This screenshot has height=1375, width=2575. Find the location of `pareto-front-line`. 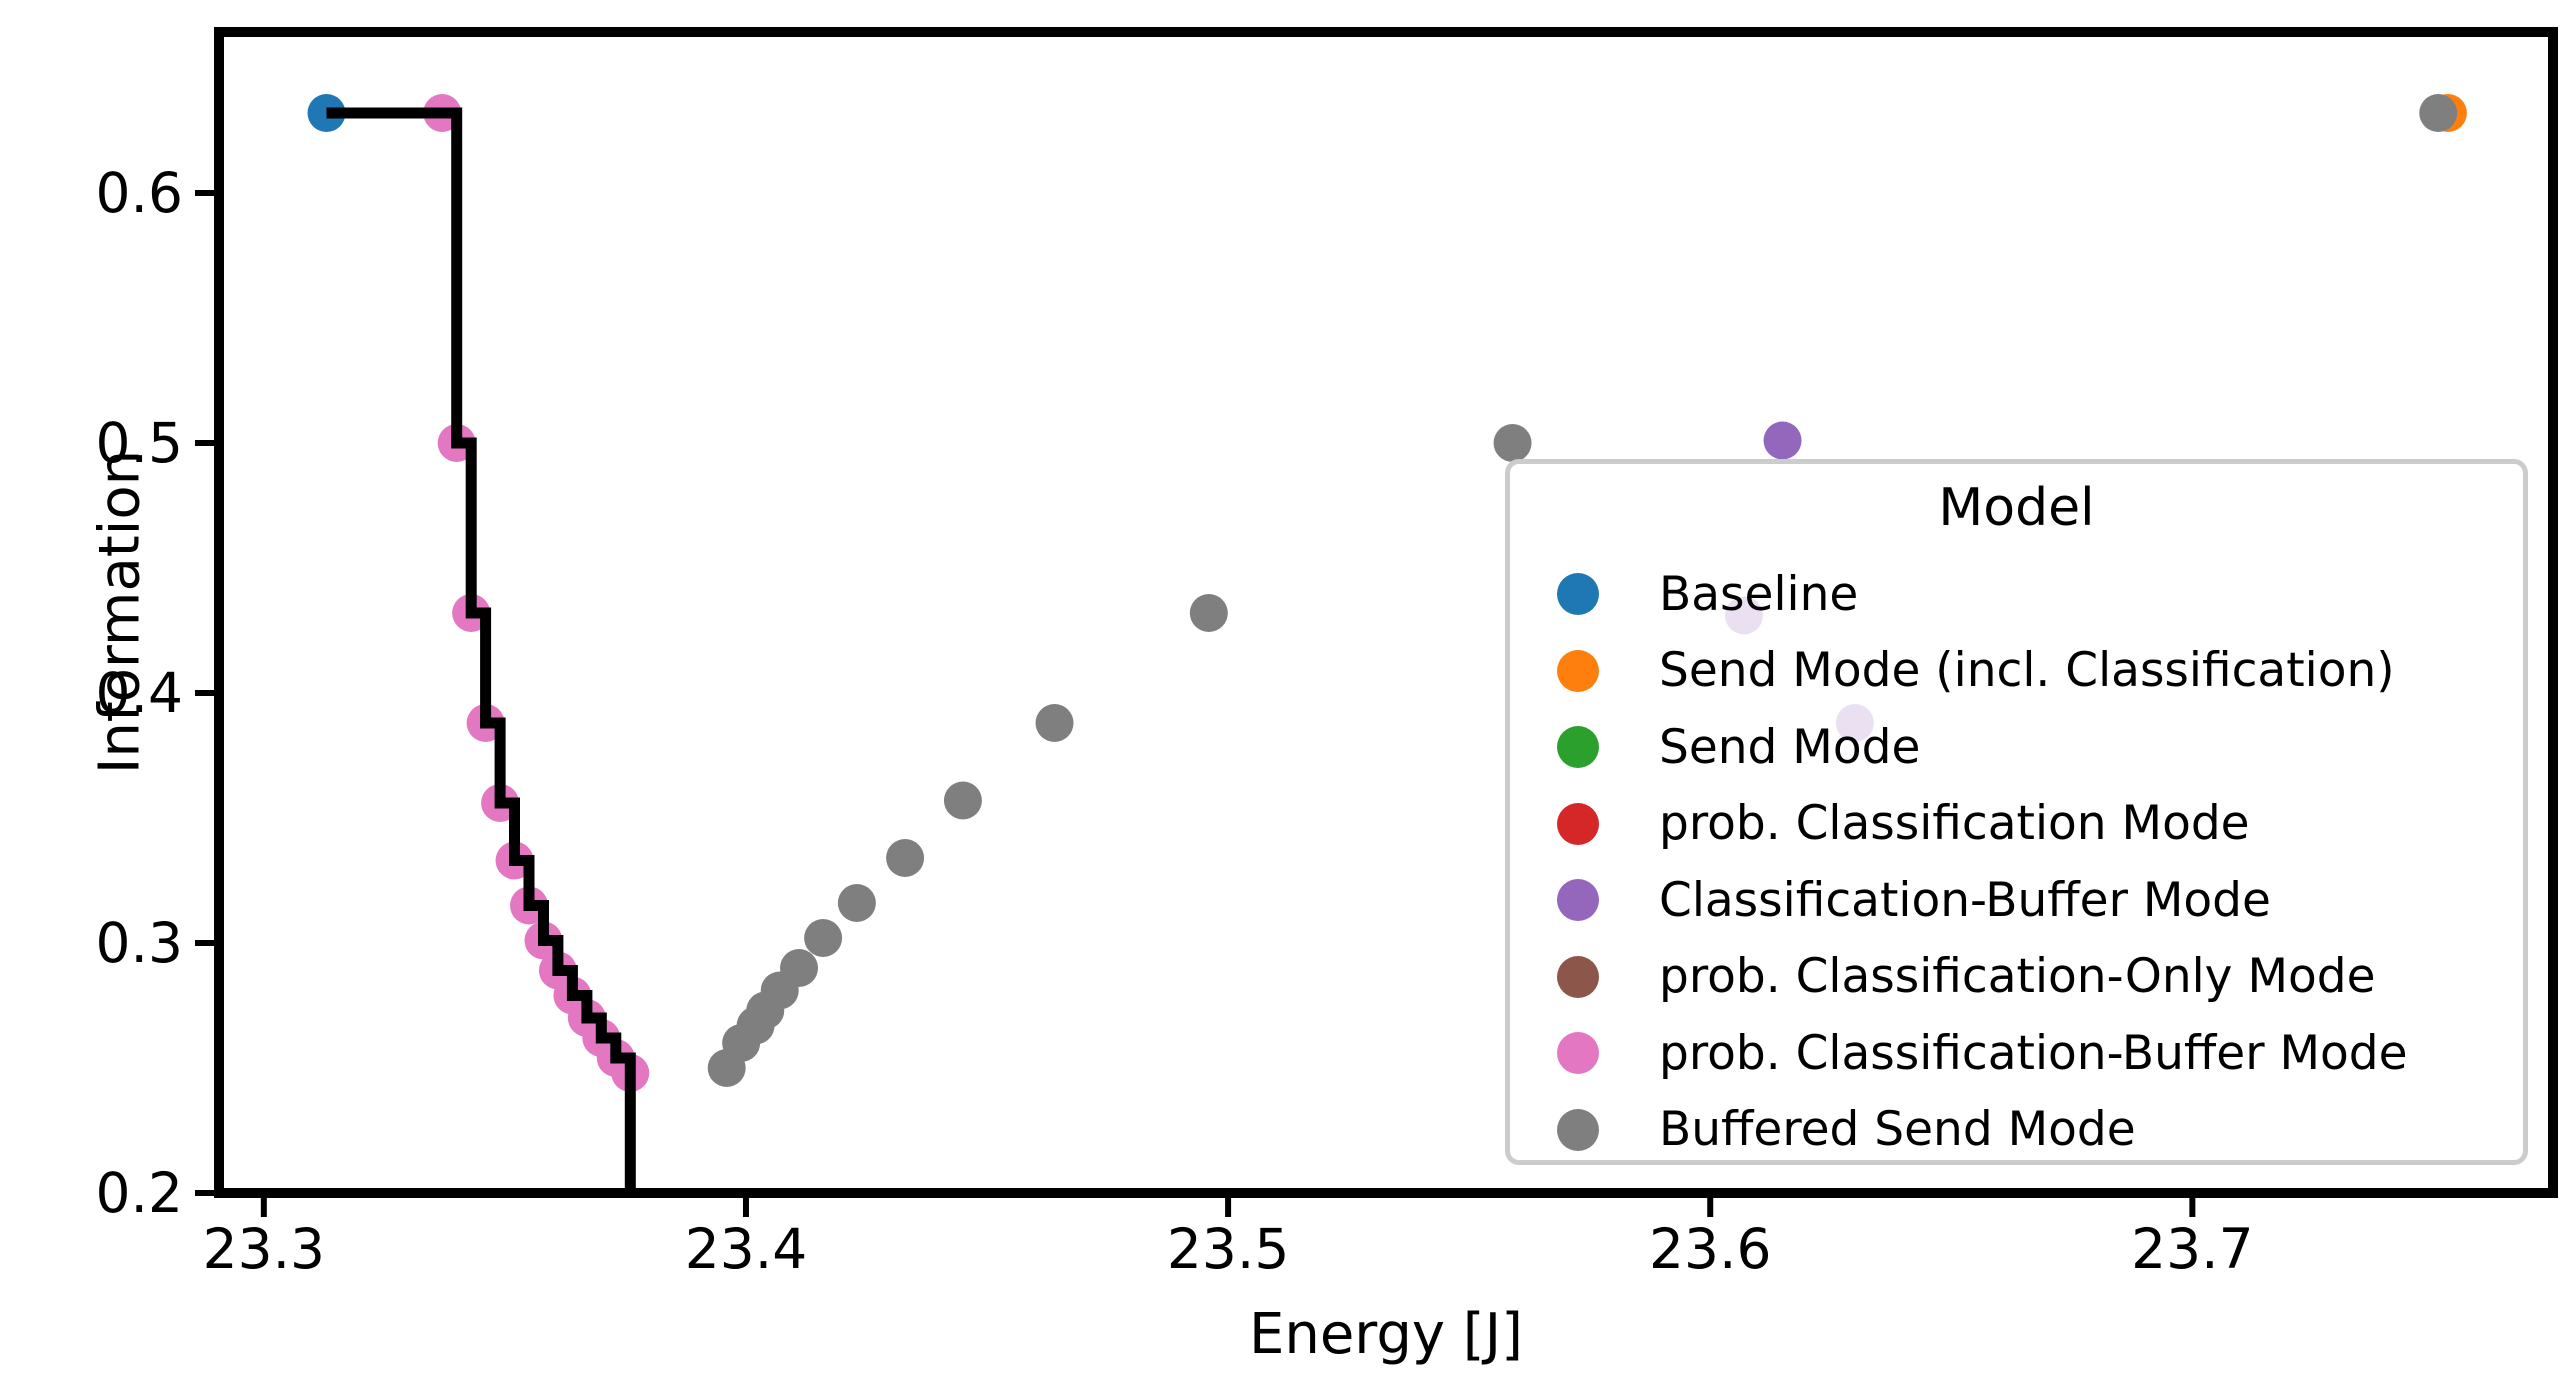

pareto-front-line is located at coordinates (481, 650).